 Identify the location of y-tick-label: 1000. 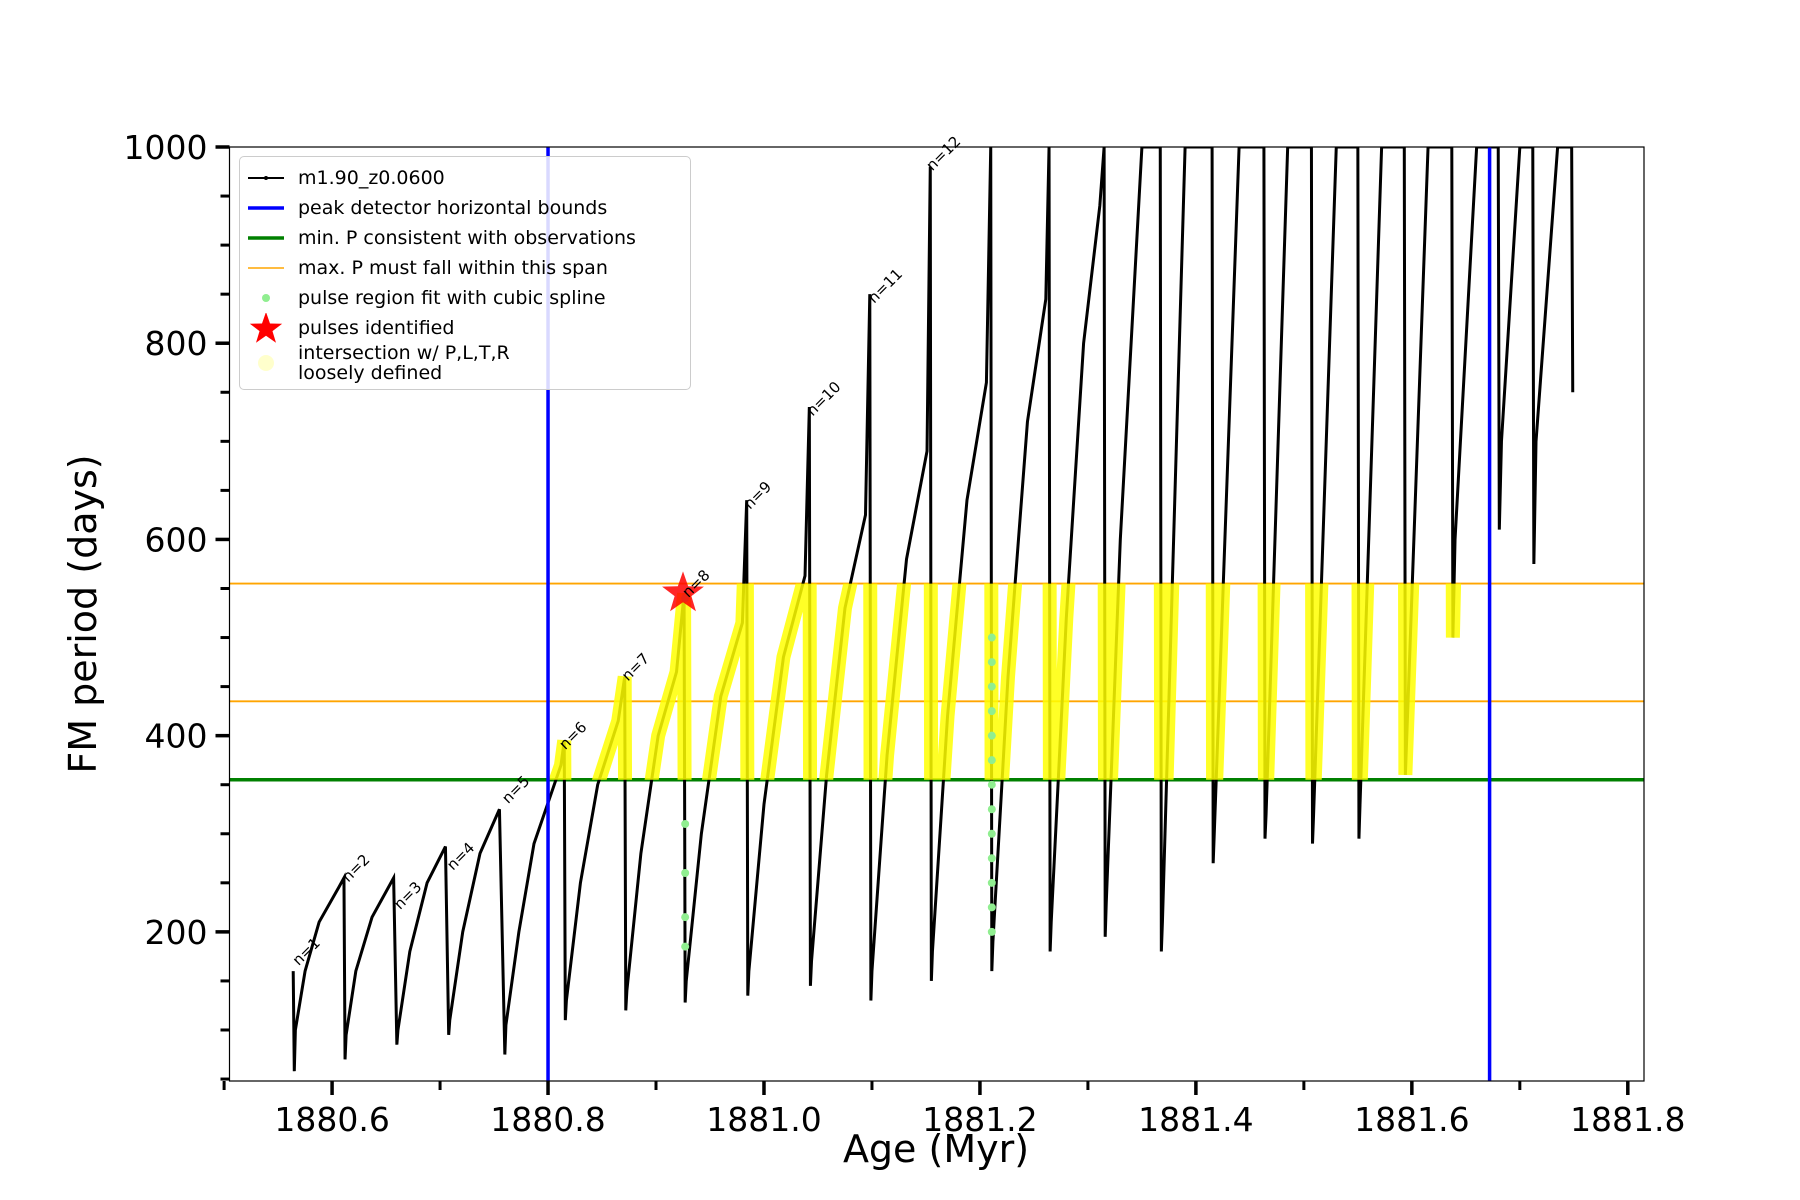
(166, 147).